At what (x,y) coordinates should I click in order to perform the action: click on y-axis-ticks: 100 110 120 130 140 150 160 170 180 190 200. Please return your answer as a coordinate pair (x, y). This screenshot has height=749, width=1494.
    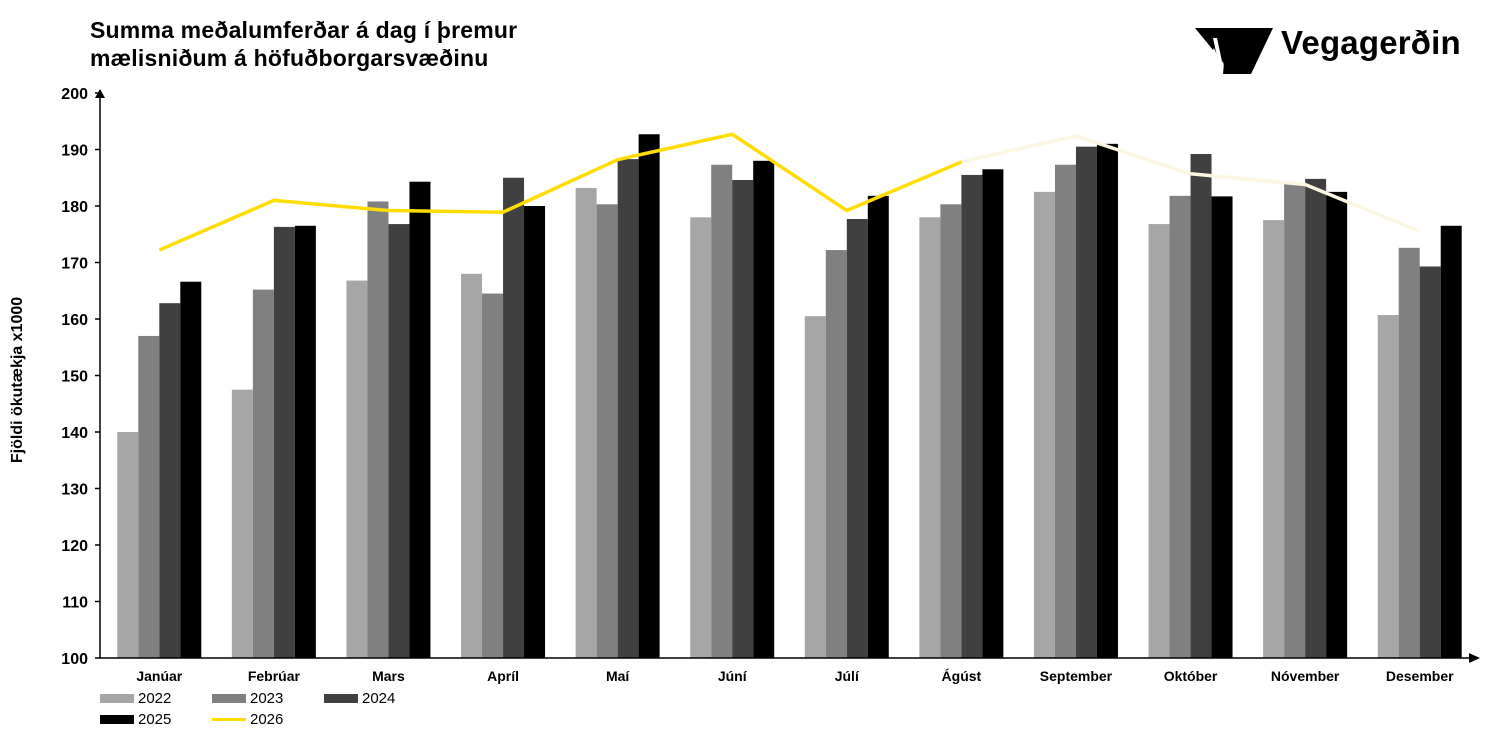
    Looking at the image, I should click on (80, 377).